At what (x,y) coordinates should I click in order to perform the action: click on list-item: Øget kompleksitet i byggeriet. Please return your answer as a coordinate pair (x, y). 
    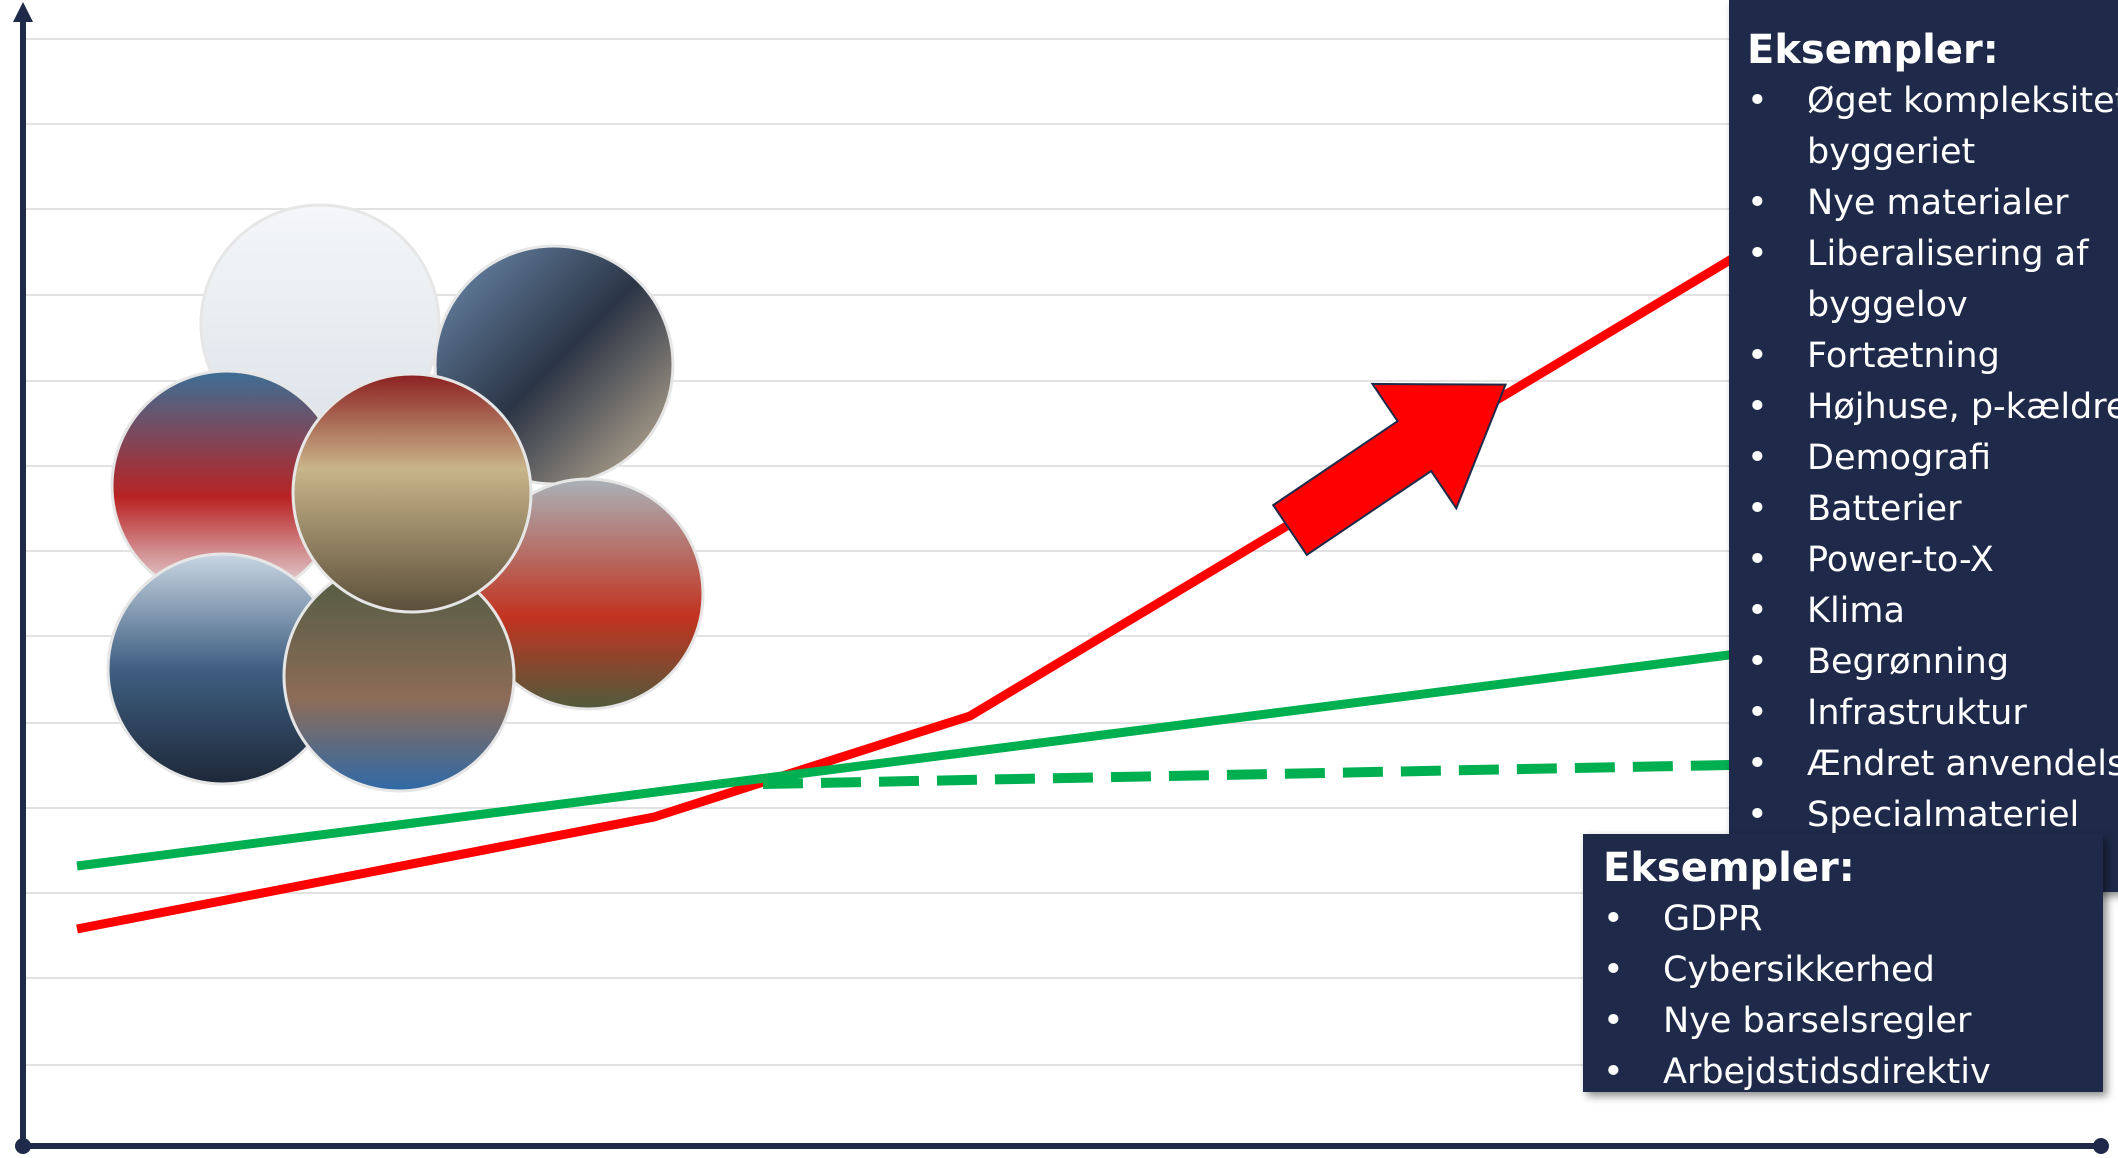
    Looking at the image, I should click on (1932, 127).